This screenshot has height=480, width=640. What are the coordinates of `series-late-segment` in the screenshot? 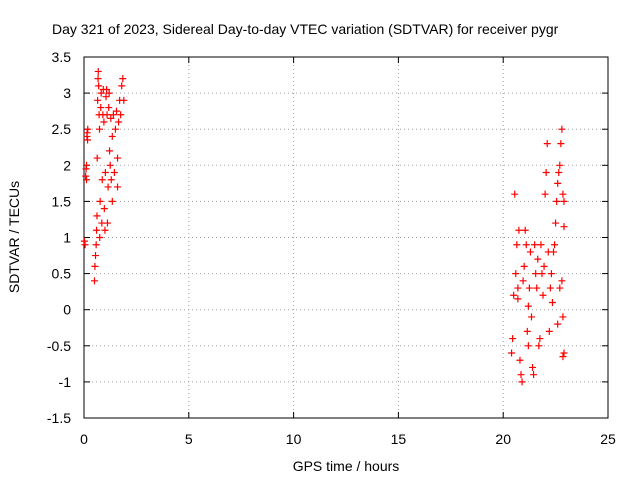 It's located at (538, 255).